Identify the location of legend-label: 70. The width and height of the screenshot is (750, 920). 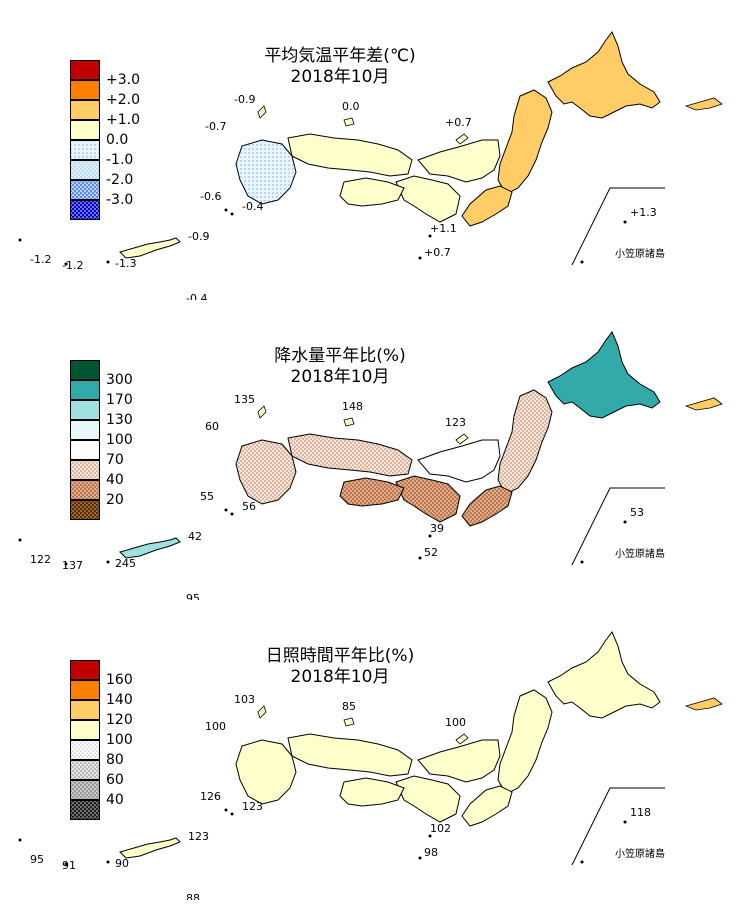
(115, 460).